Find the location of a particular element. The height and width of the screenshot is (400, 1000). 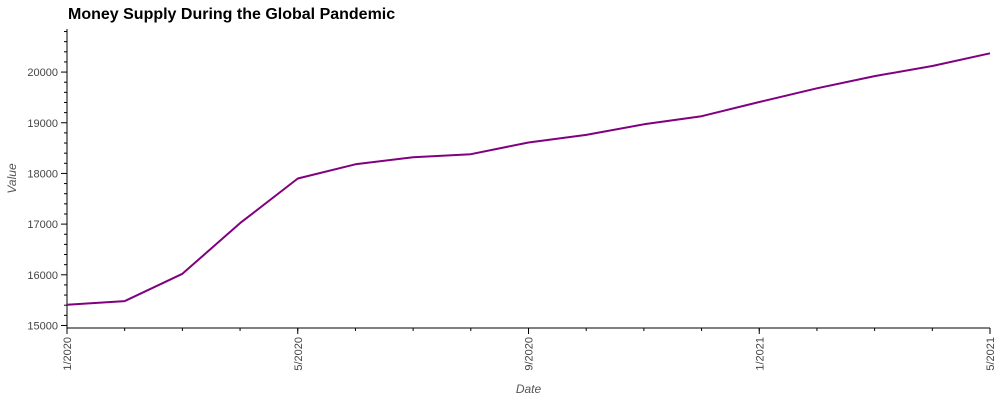

x-axis-ticks: 1/2020 5/2020 9/2020 1/2021 5/2021 is located at coordinates (529, 349).